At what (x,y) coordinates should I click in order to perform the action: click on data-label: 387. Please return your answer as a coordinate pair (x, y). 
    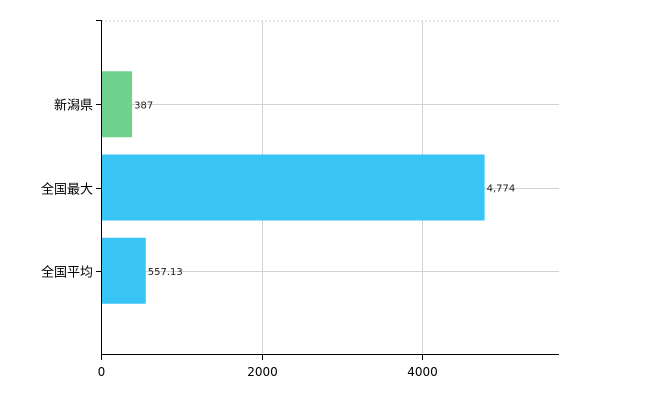
    Looking at the image, I should click on (143, 105).